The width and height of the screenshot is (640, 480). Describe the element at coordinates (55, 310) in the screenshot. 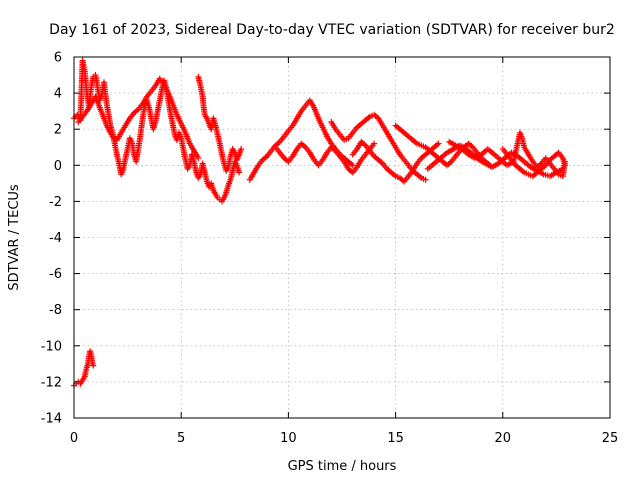

I see `y-tick-label: -8` at that location.